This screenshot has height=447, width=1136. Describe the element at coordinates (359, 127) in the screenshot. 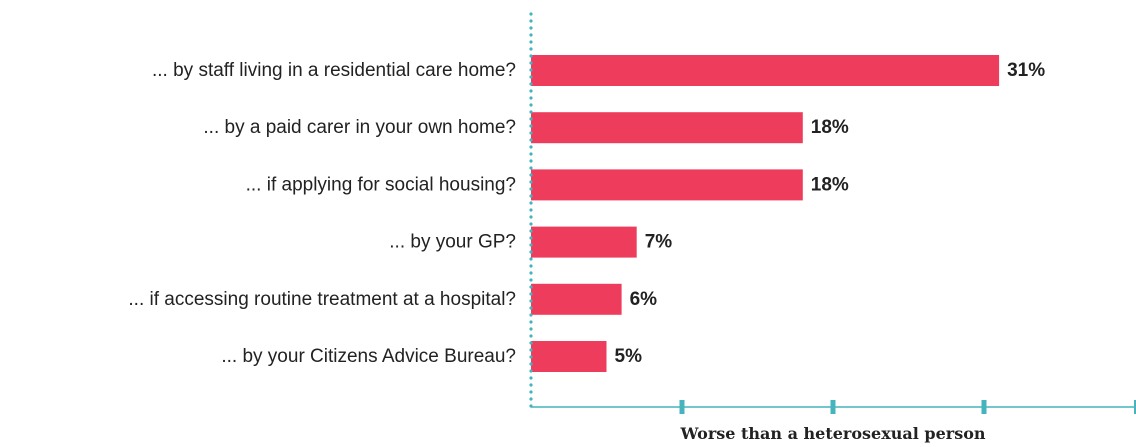

I see `category-label: ... by a paid carer in your own home?` at that location.